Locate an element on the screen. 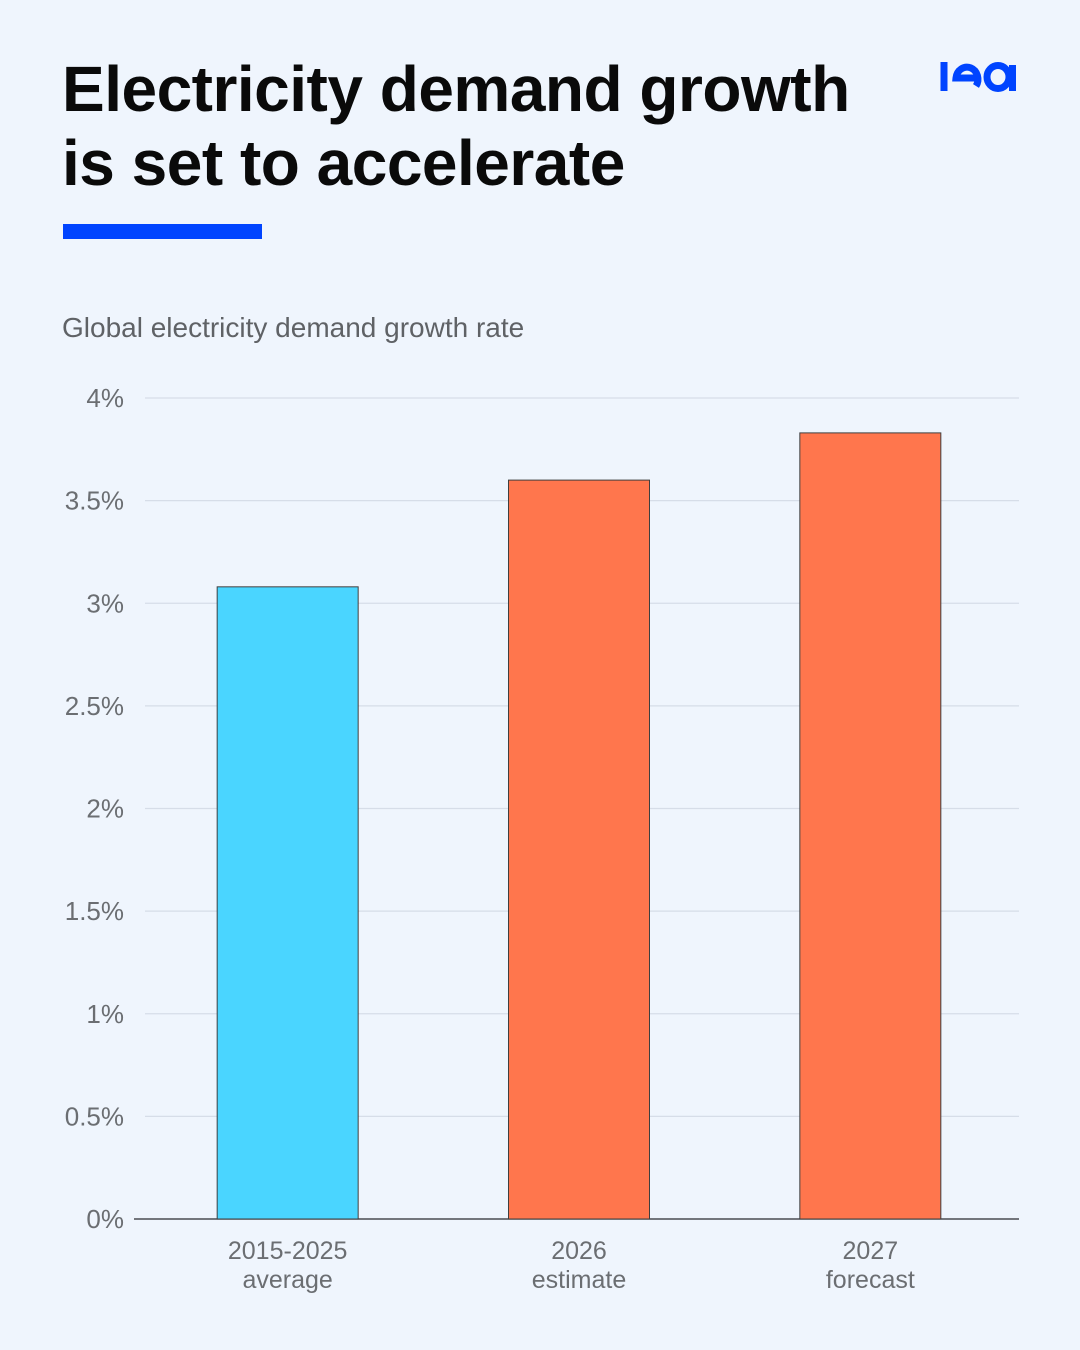 The width and height of the screenshot is (1080, 1350). iea-logo: iea is located at coordinates (980, 76).